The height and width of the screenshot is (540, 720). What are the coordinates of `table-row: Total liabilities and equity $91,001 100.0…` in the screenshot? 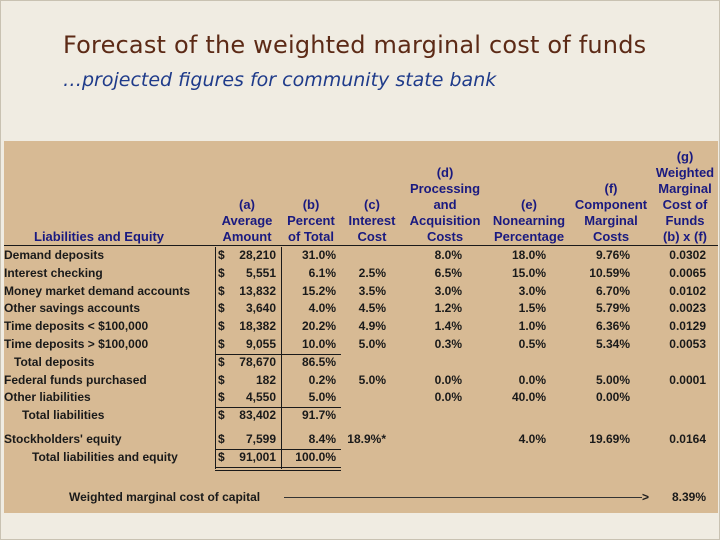 It's located at (361, 458).